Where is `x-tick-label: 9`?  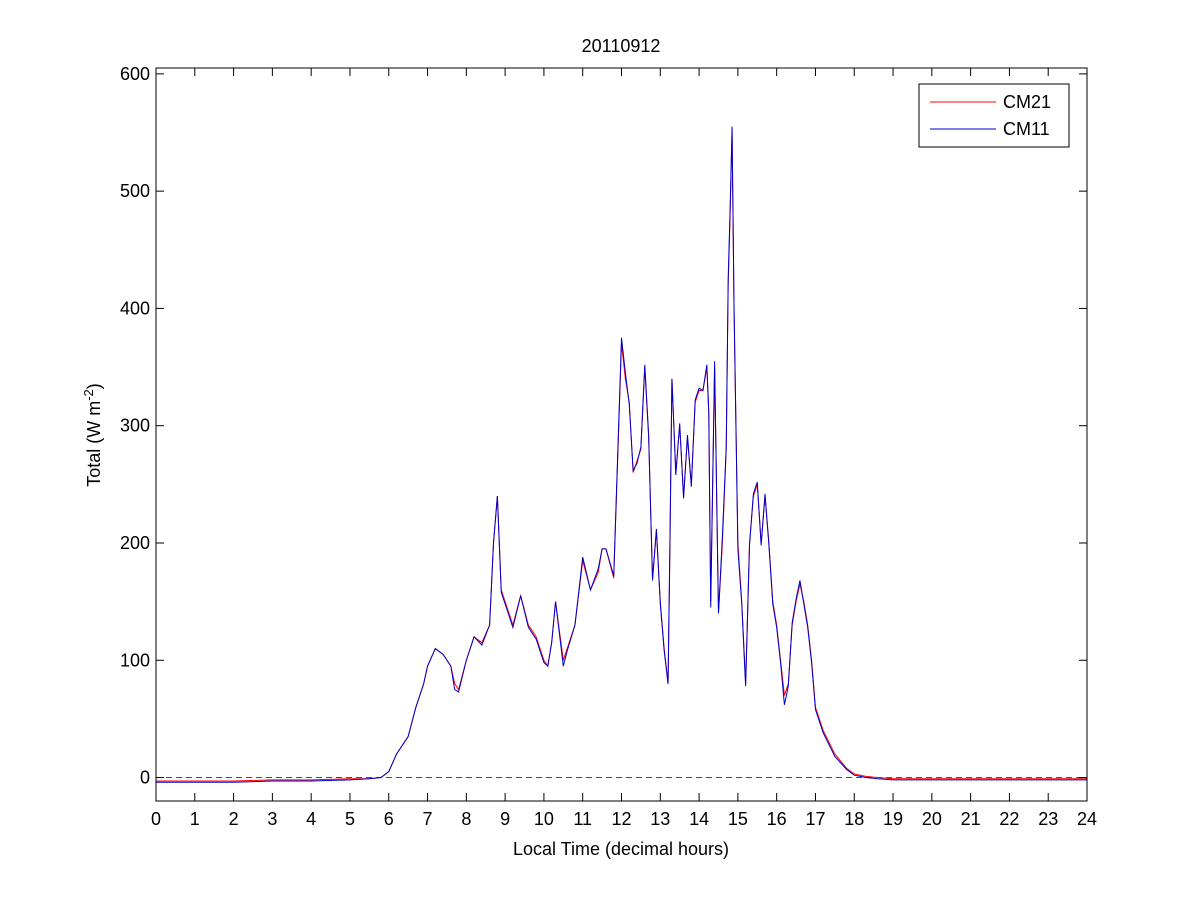 x-tick-label: 9 is located at coordinates (505, 819).